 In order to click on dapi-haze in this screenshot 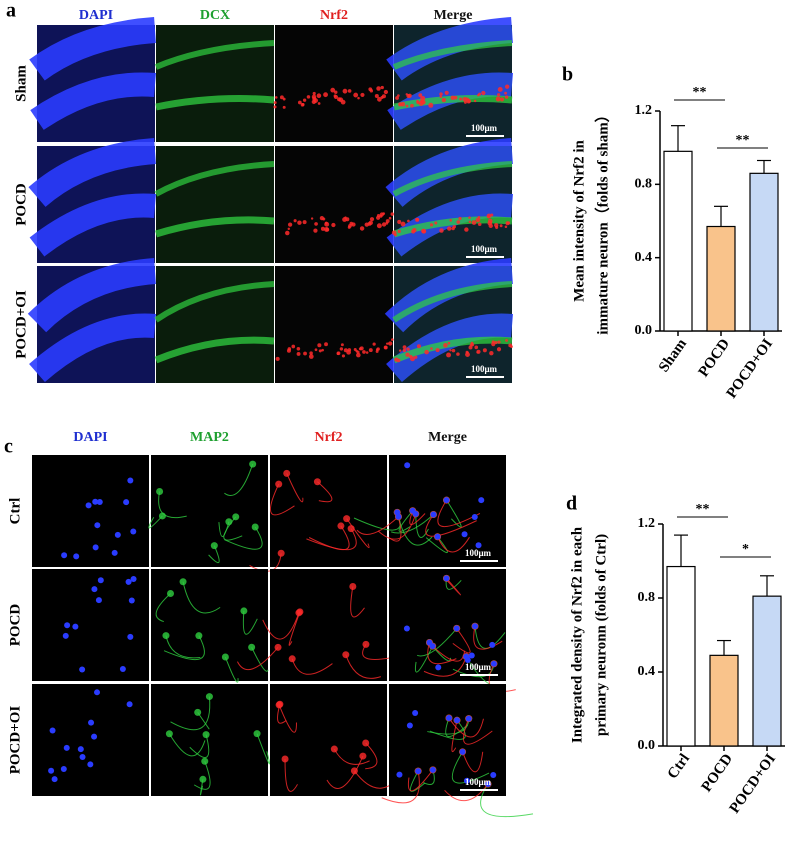, I will do `click(96, 324)`.